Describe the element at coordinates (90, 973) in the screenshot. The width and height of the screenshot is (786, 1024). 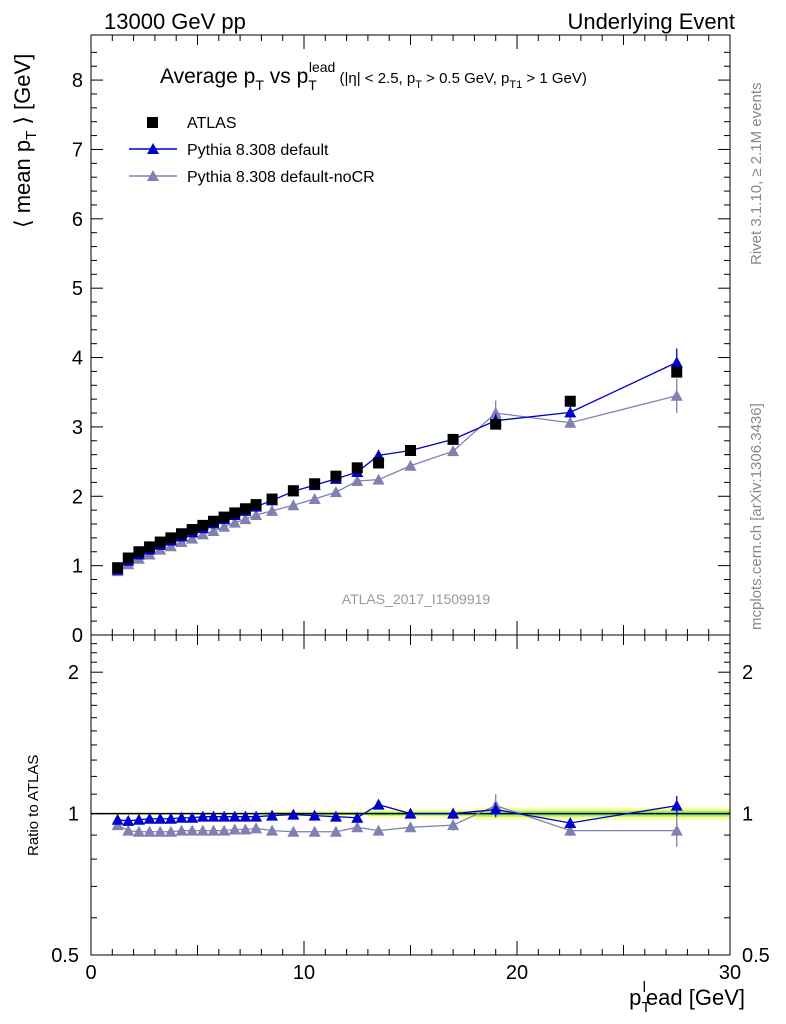
I see `x-tick-label: 0` at that location.